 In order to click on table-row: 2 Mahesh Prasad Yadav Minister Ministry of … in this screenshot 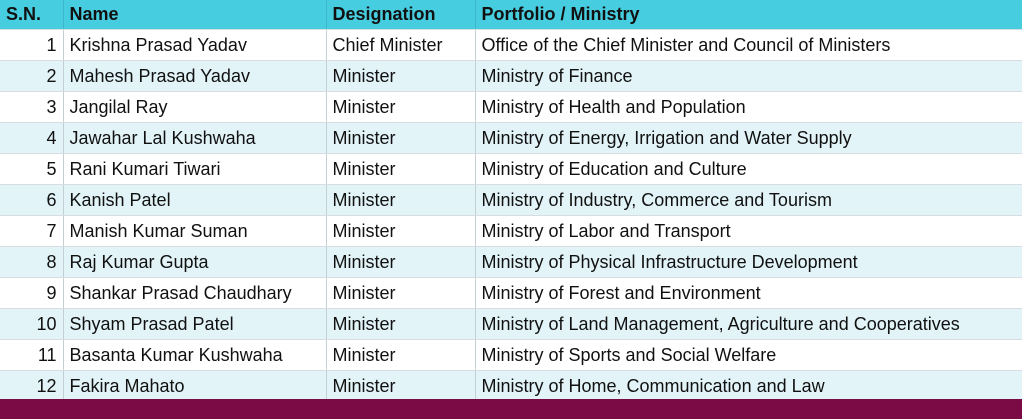, I will do `click(511, 76)`.